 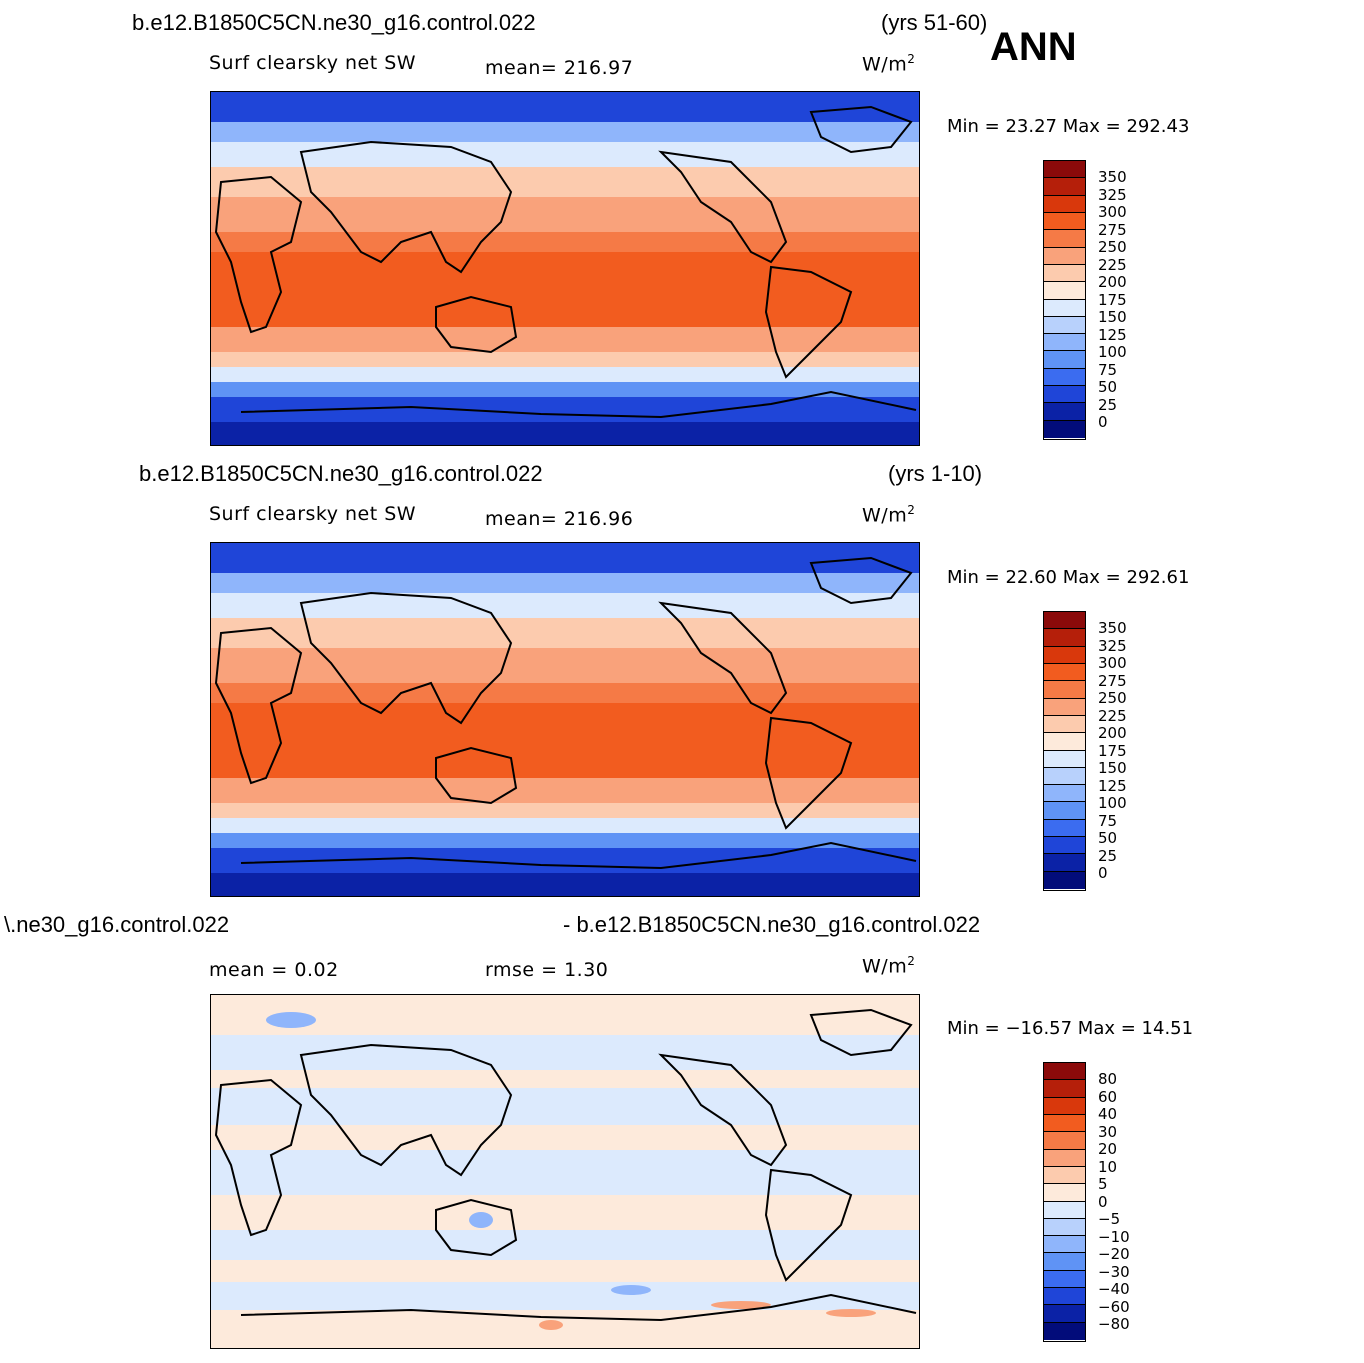 I want to click on colorbar-tick-label: 175, so click(x=1112, y=299).